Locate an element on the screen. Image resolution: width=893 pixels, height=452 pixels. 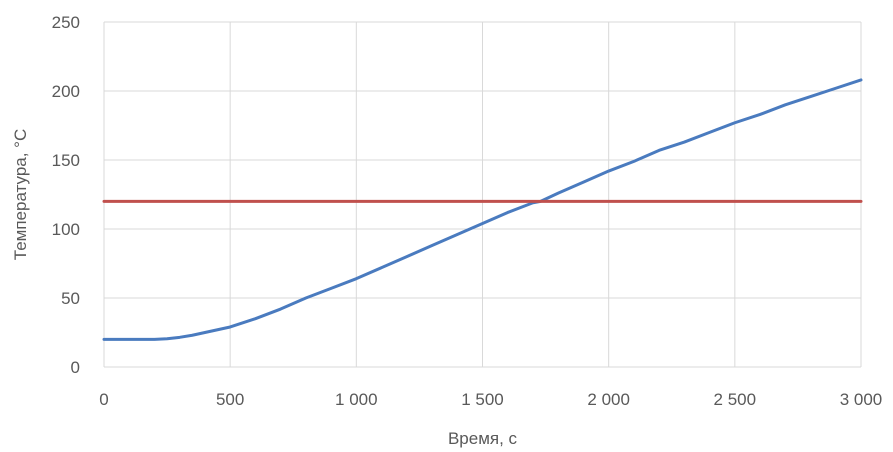
y-tick-label: 50 is located at coordinates (70, 298).